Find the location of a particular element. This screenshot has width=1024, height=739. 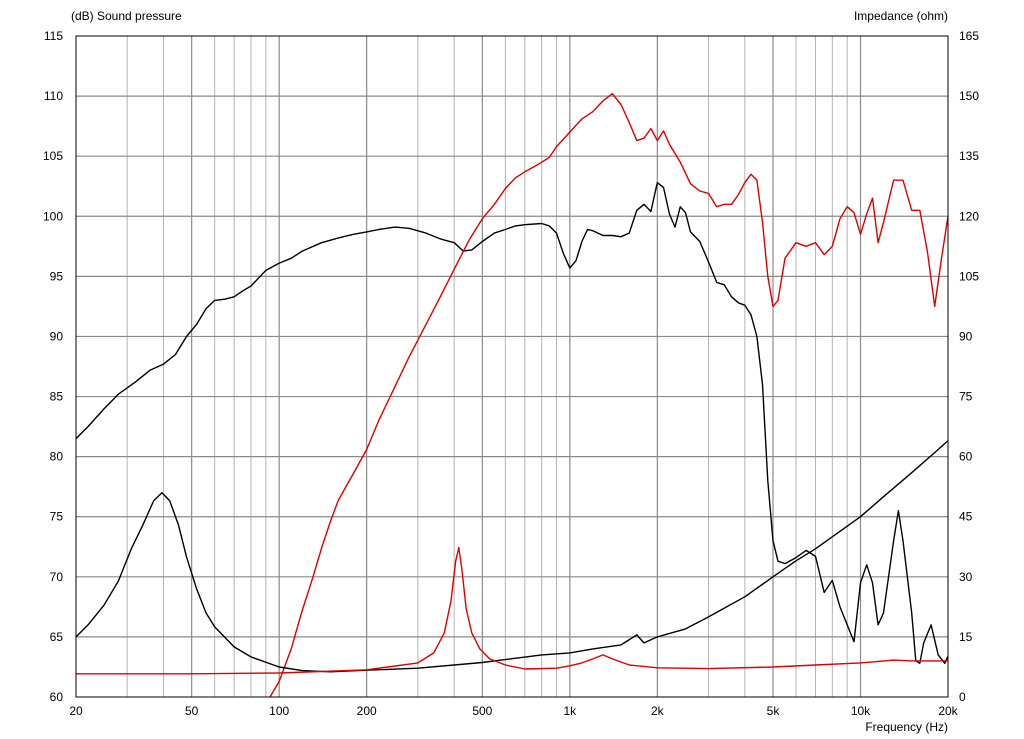

right-tick-label: 75 is located at coordinates (966, 397).